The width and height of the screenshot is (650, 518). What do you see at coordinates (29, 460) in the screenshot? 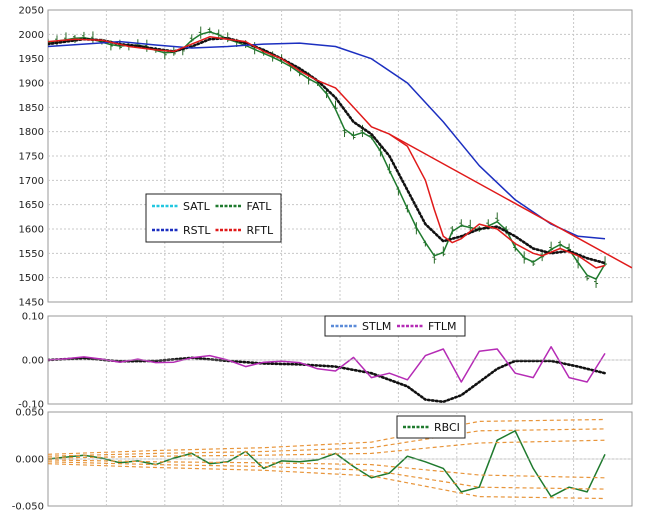
I see `y-tick-label: 0.000` at bounding box center [29, 460].